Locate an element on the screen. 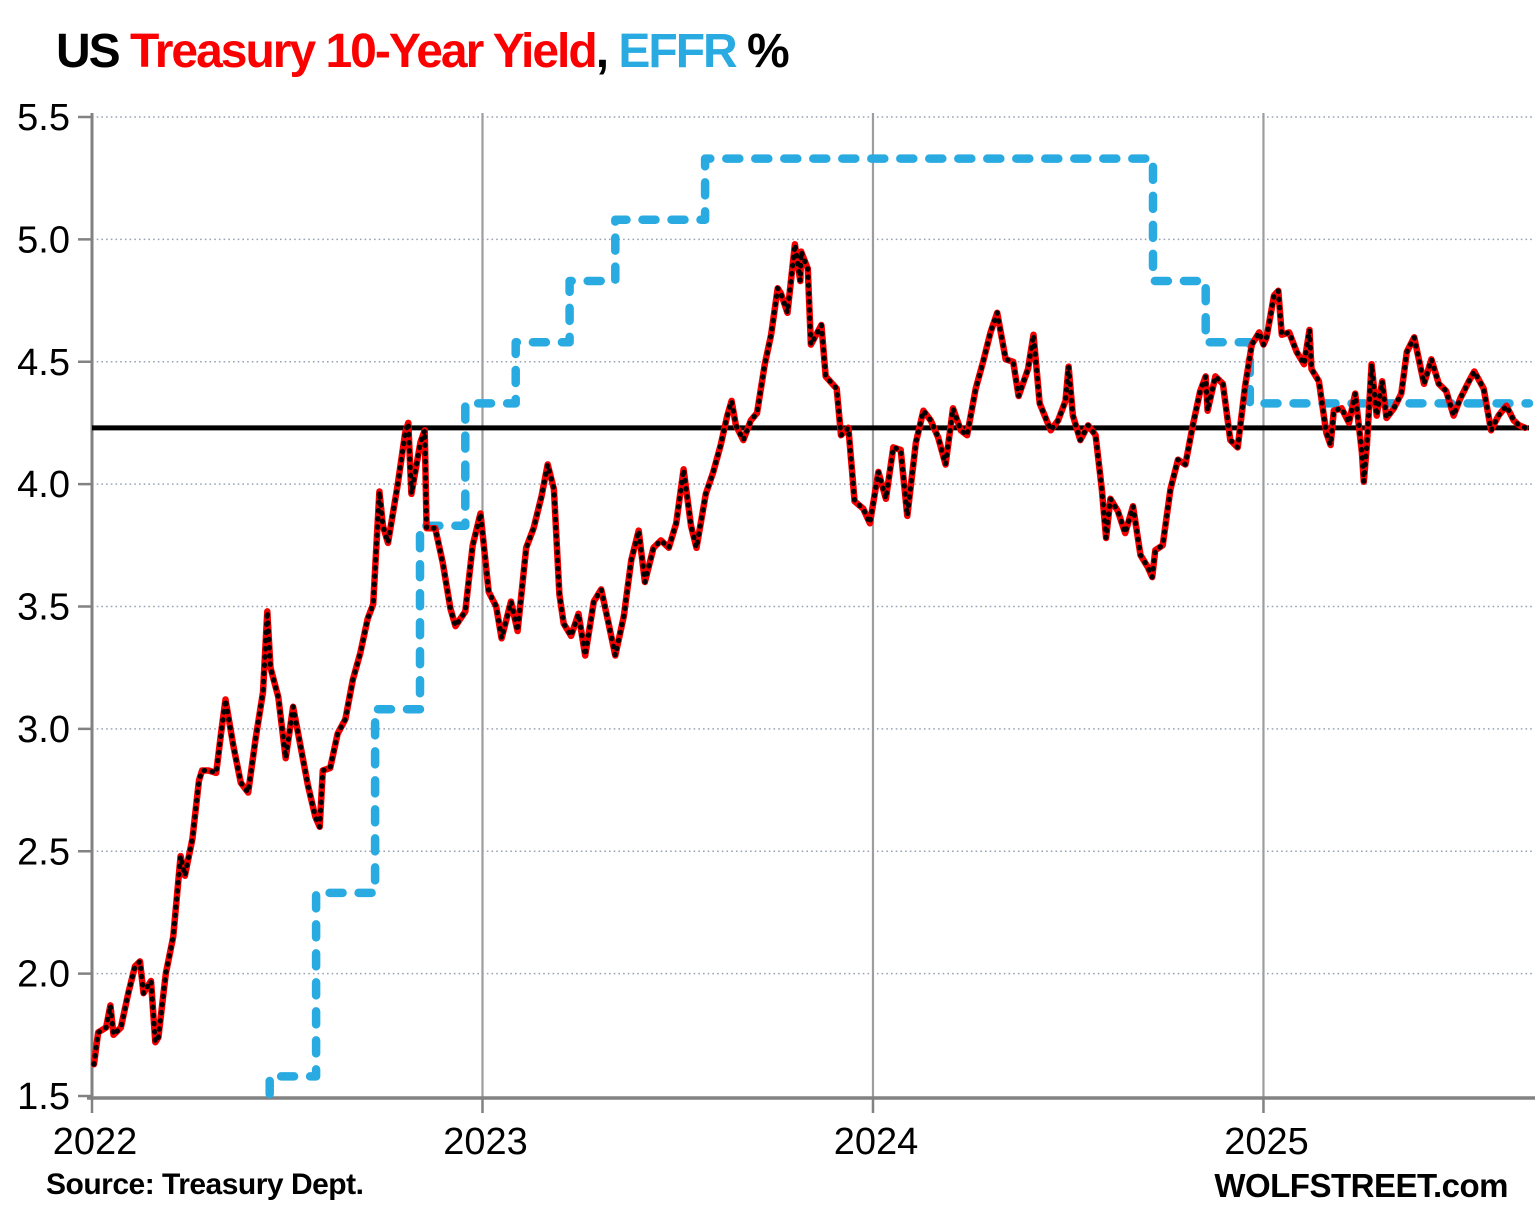 This screenshot has height=1230, width=1536. title-segment-3: EFFR is located at coordinates (677, 51).